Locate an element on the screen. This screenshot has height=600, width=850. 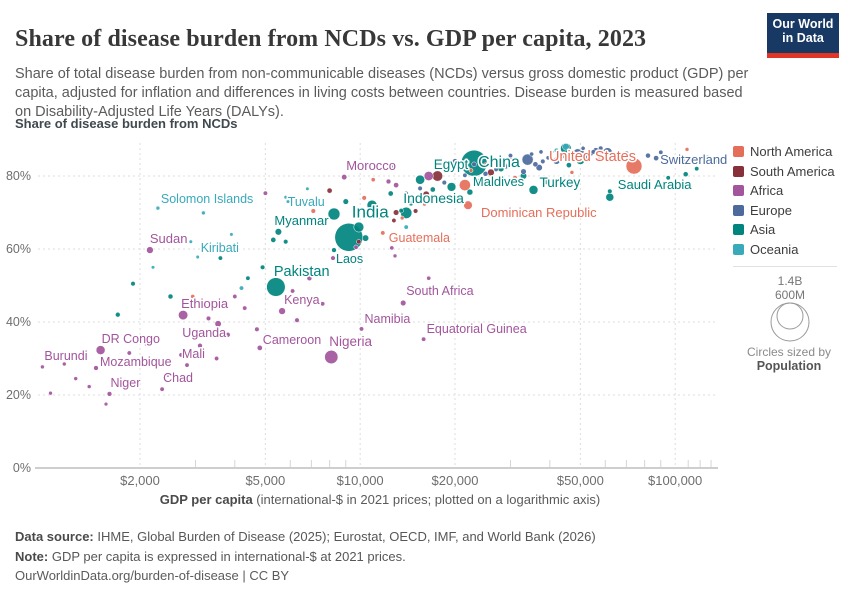
country-label-switzerland: Switzerland is located at coordinates (694, 160).